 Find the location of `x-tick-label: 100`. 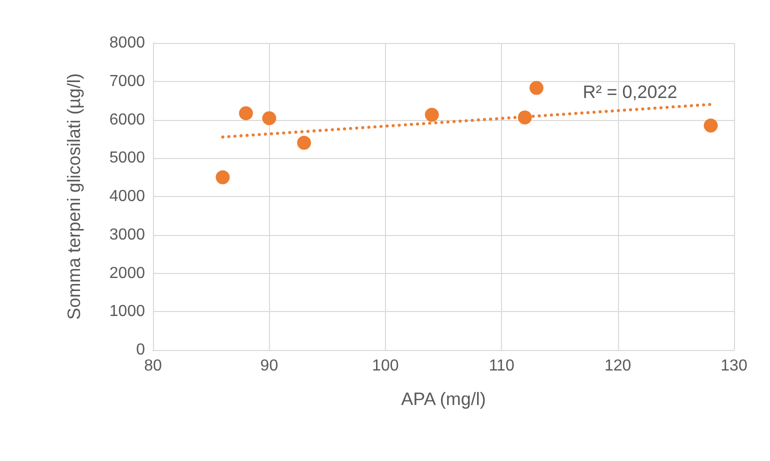

x-tick-label: 100 is located at coordinates (385, 366).